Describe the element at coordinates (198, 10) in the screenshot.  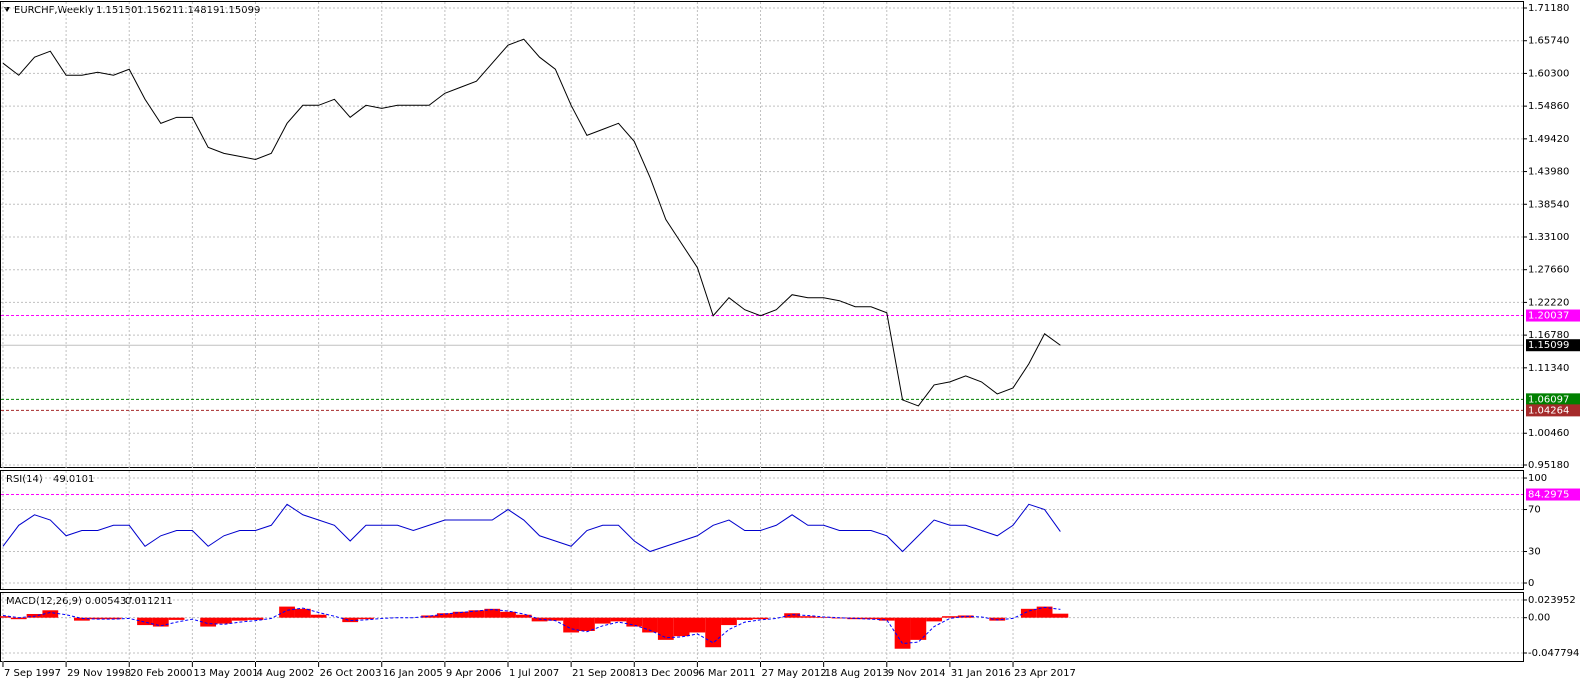
I see `low: 1.14819` at that location.